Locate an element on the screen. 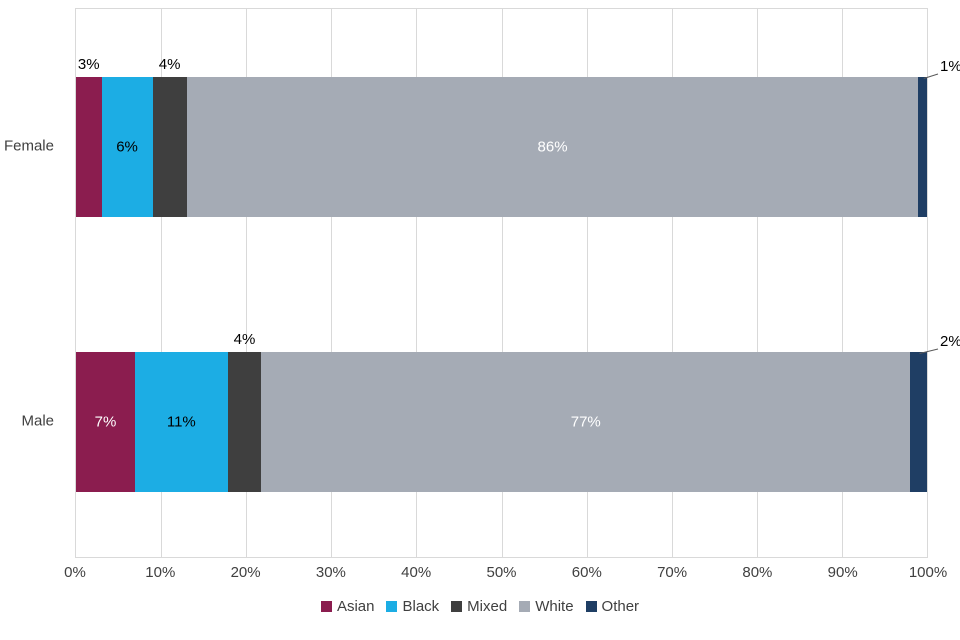 This screenshot has height=640, width=960. x-axis: 0% 10% 20% 30% 40% 50% 60% 70% 80% 90% 100% is located at coordinates (505, 574).